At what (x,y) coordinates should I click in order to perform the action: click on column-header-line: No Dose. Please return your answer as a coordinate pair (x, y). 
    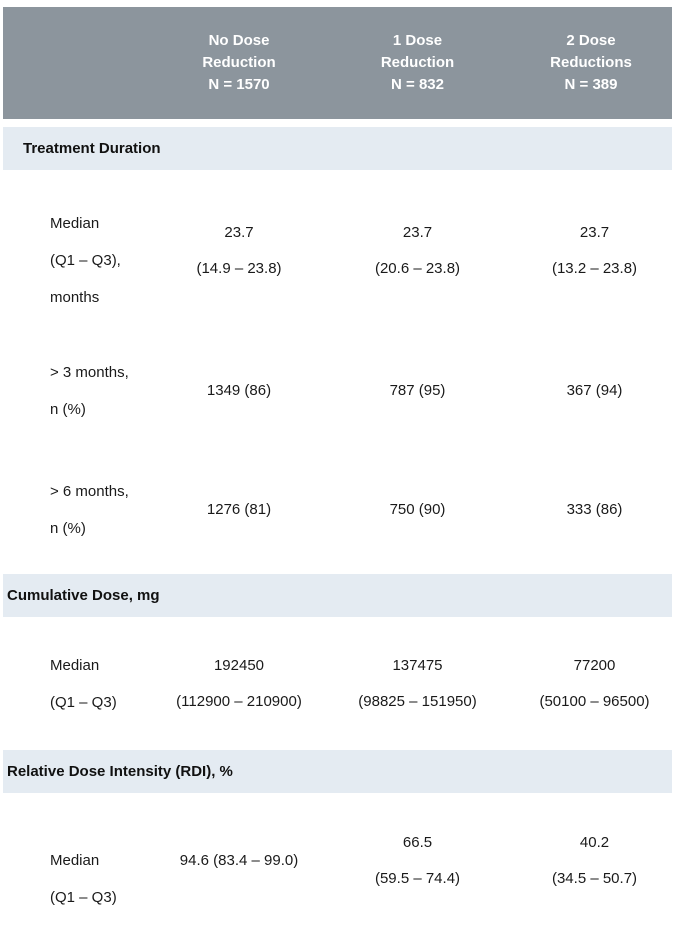
    Looking at the image, I should click on (239, 40).